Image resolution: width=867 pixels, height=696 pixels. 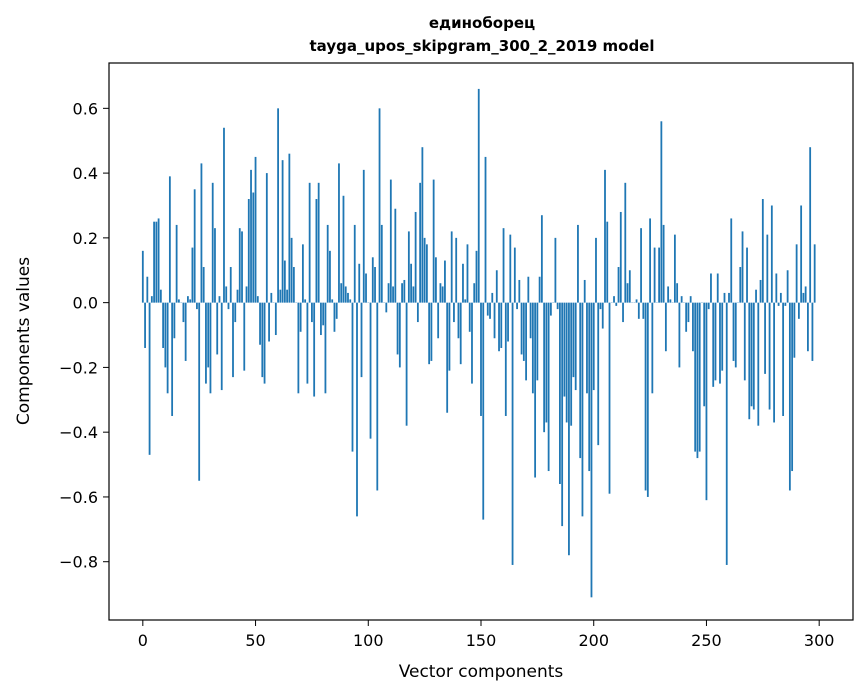 I want to click on y-tick-label: 0.2, so click(x=85, y=238).